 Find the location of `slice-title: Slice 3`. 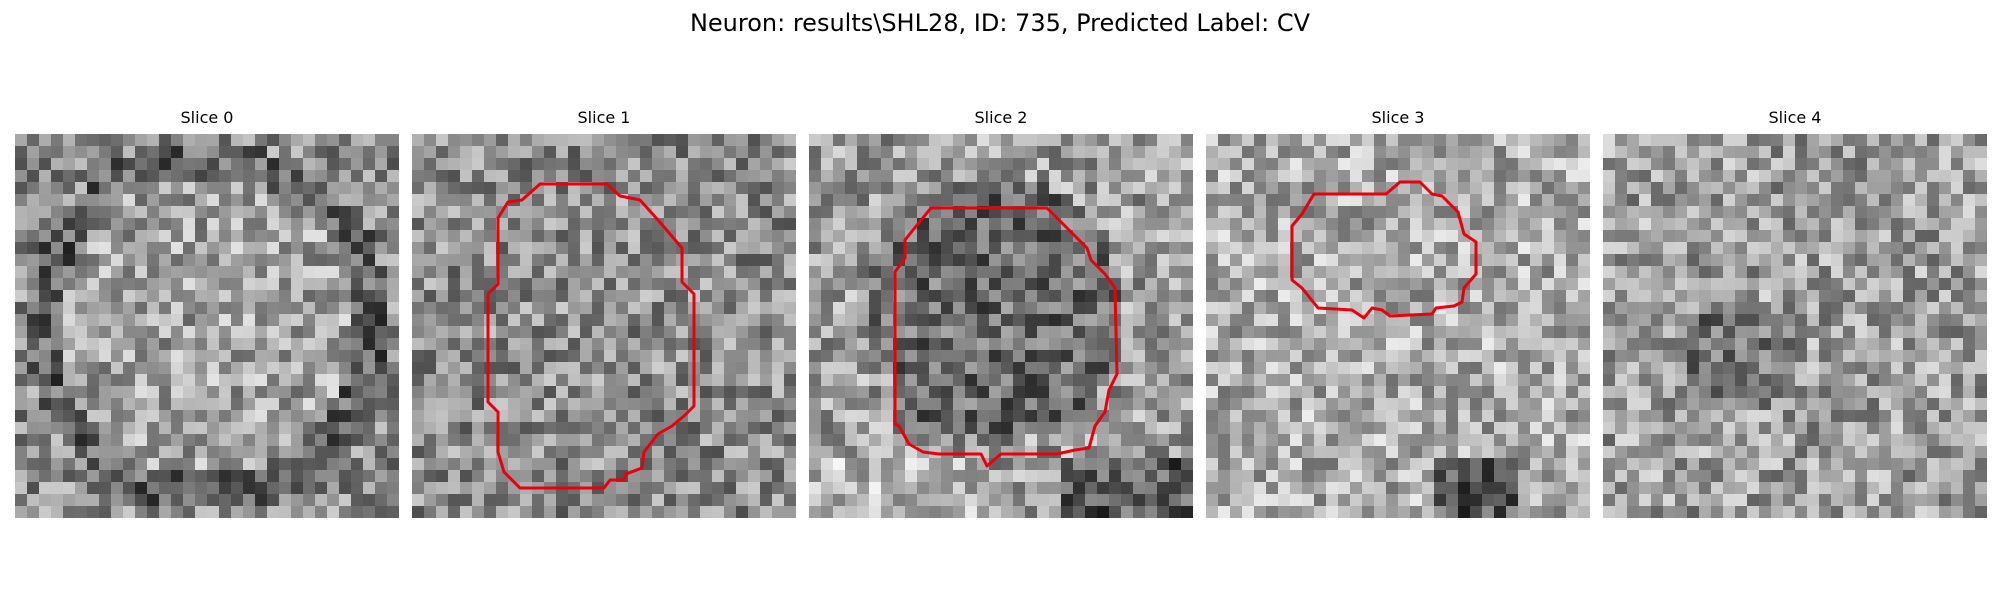

slice-title: Slice 3 is located at coordinates (1398, 117).